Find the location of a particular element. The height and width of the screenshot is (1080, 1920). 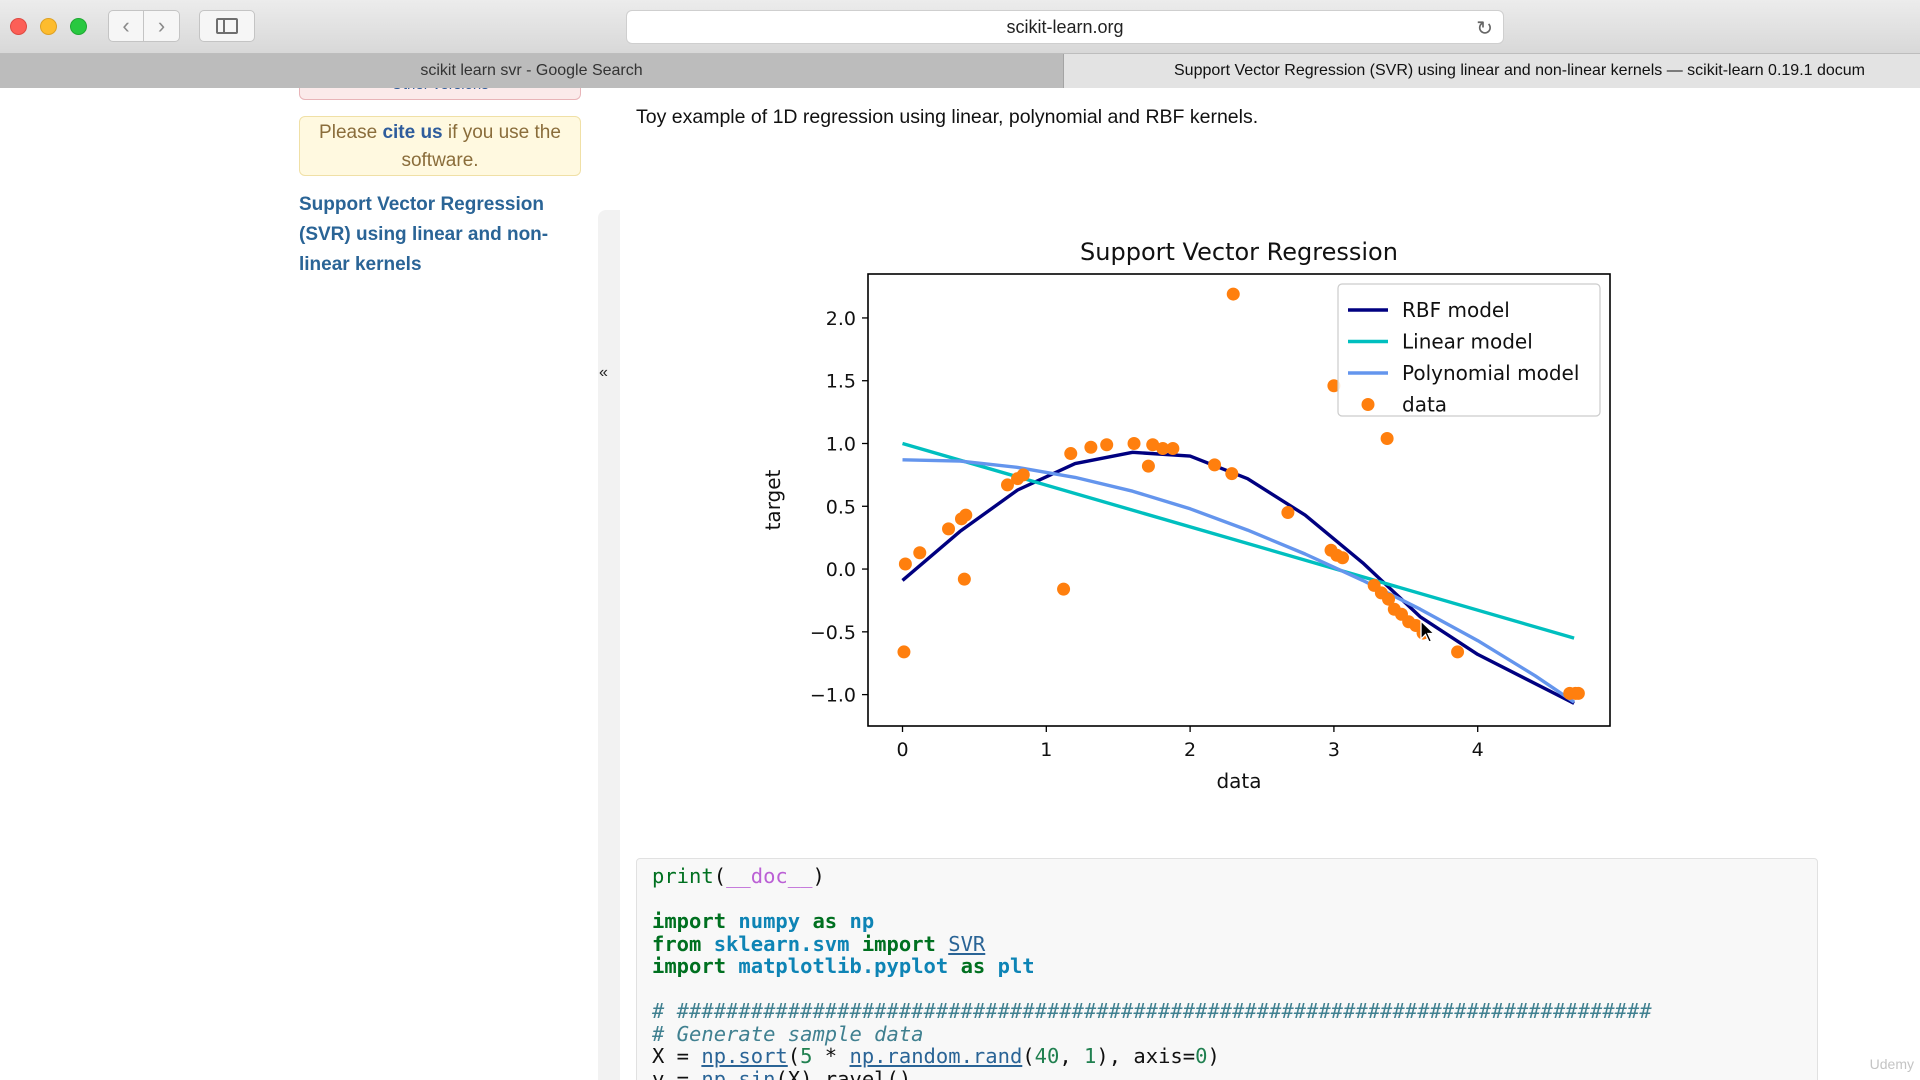

url-text: scikit-learn.org is located at coordinates (1065, 26).